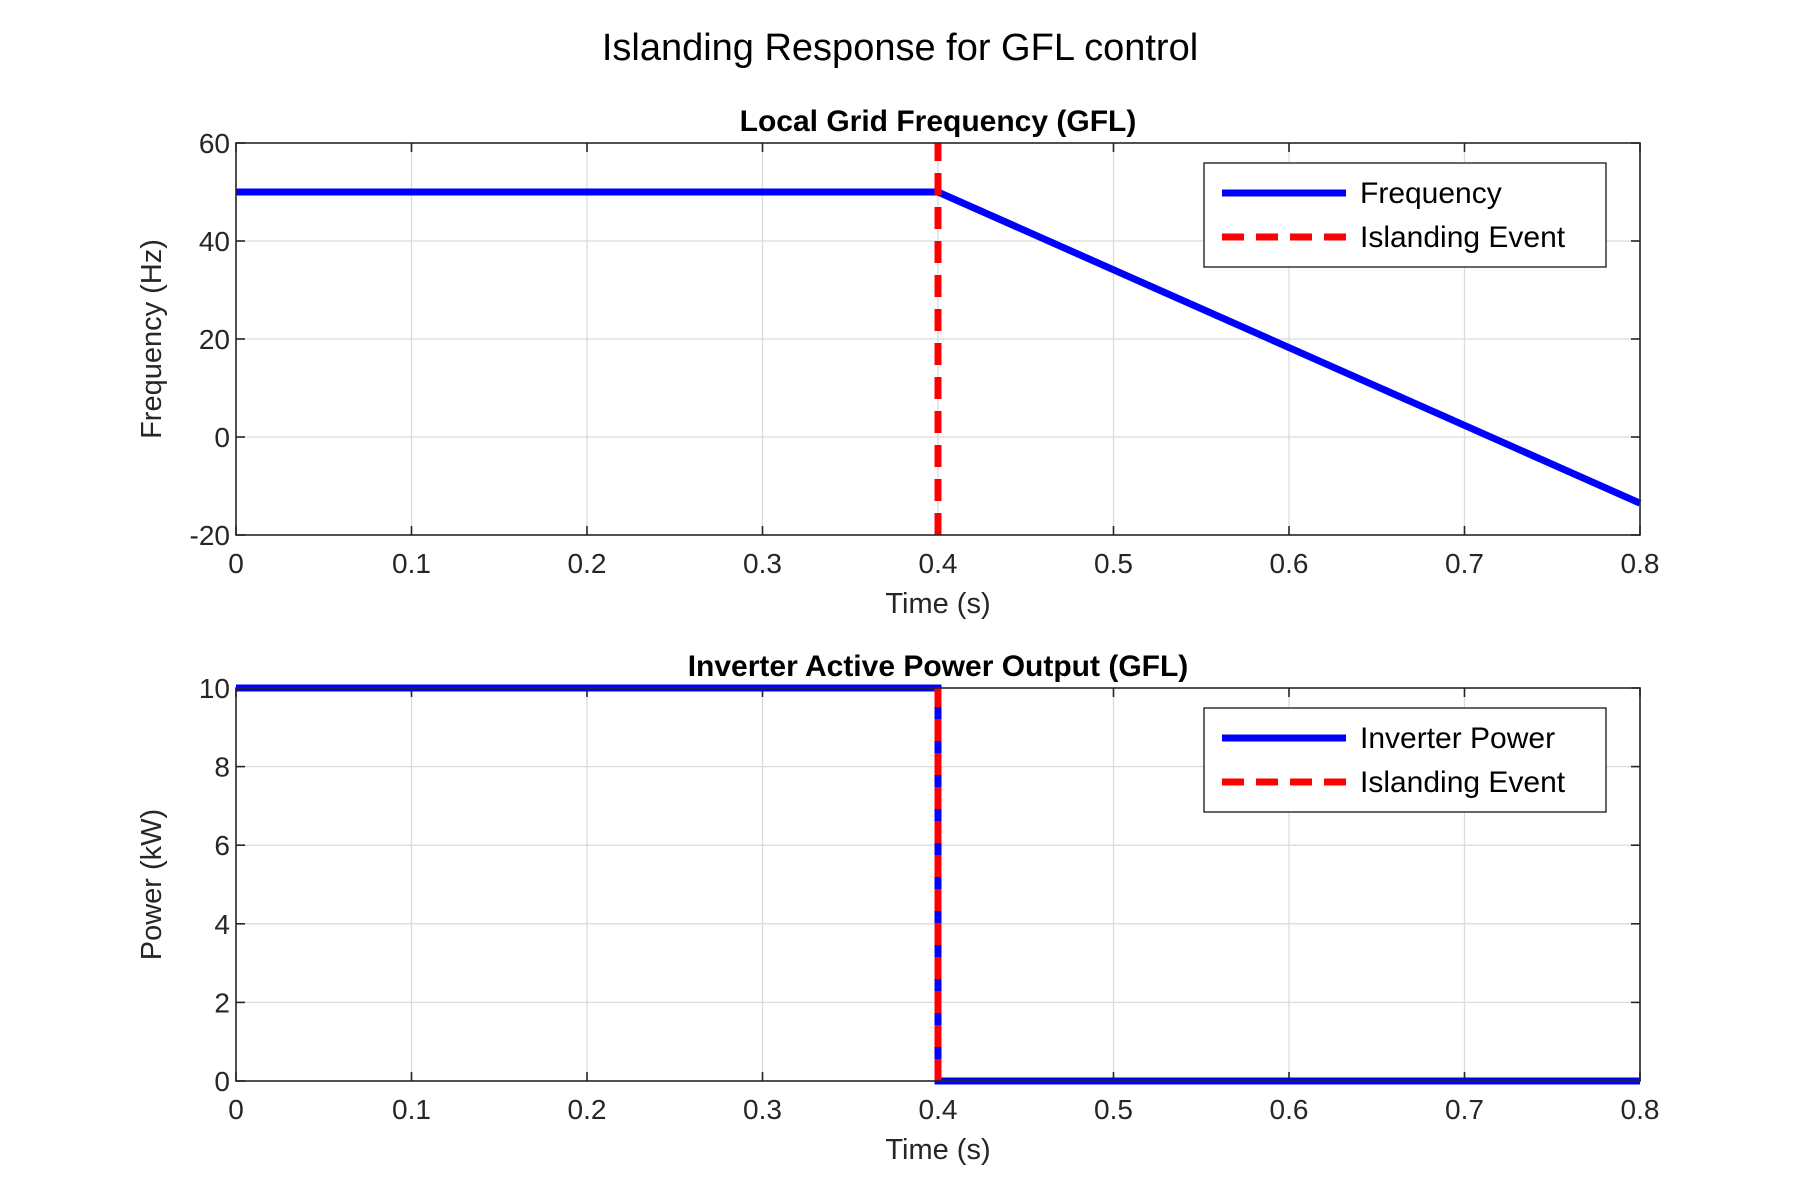  What do you see at coordinates (214, 339) in the screenshot?
I see `y-tick-label: 20` at bounding box center [214, 339].